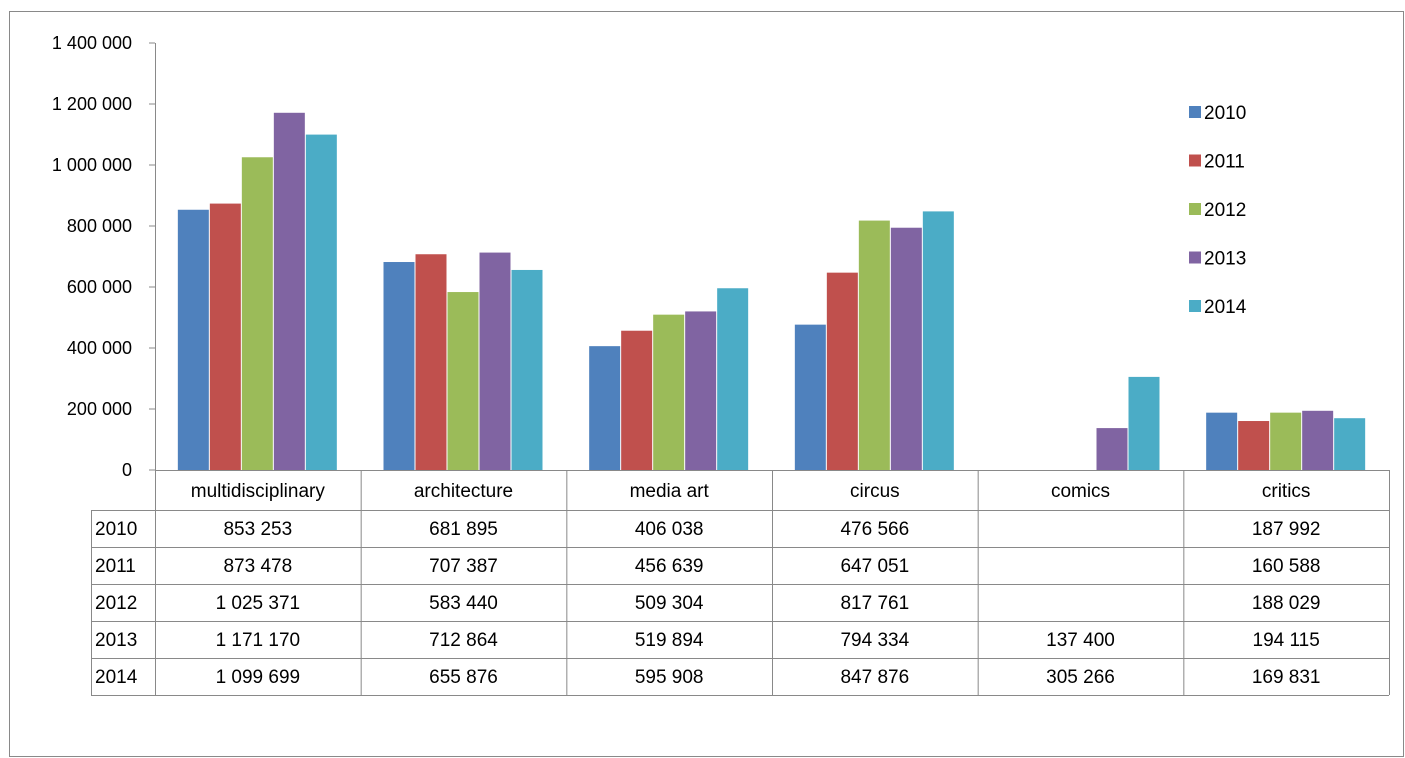 The image size is (1405, 758). I want to click on table-cell-value: 194 115, so click(1286, 640).